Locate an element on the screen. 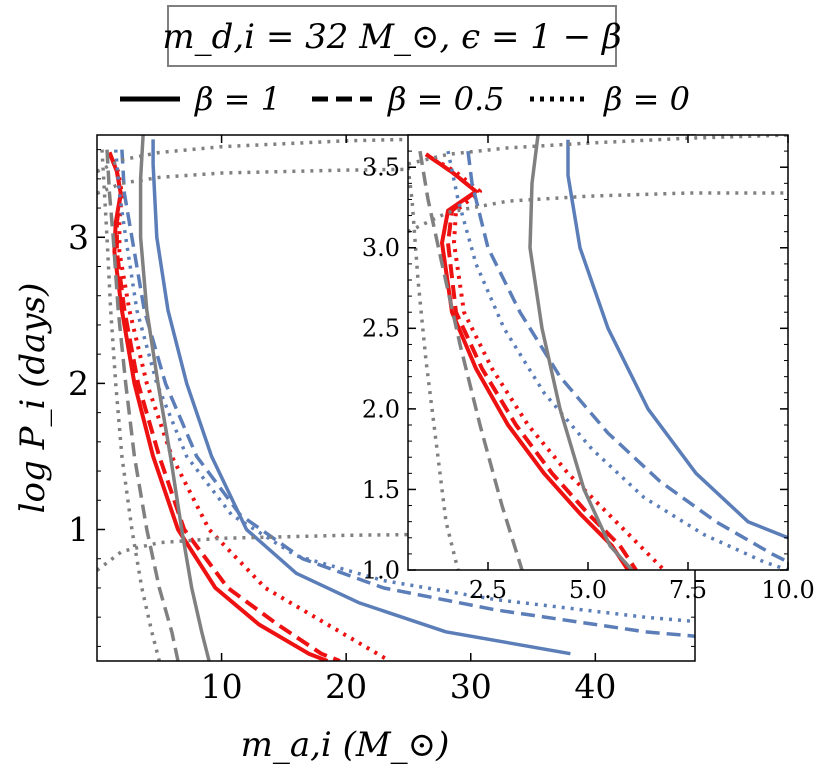 This screenshot has height=781, width=831. title-box: m_d,i = 32 M_⊙, ϵ = 1 − β is located at coordinates (392, 36).